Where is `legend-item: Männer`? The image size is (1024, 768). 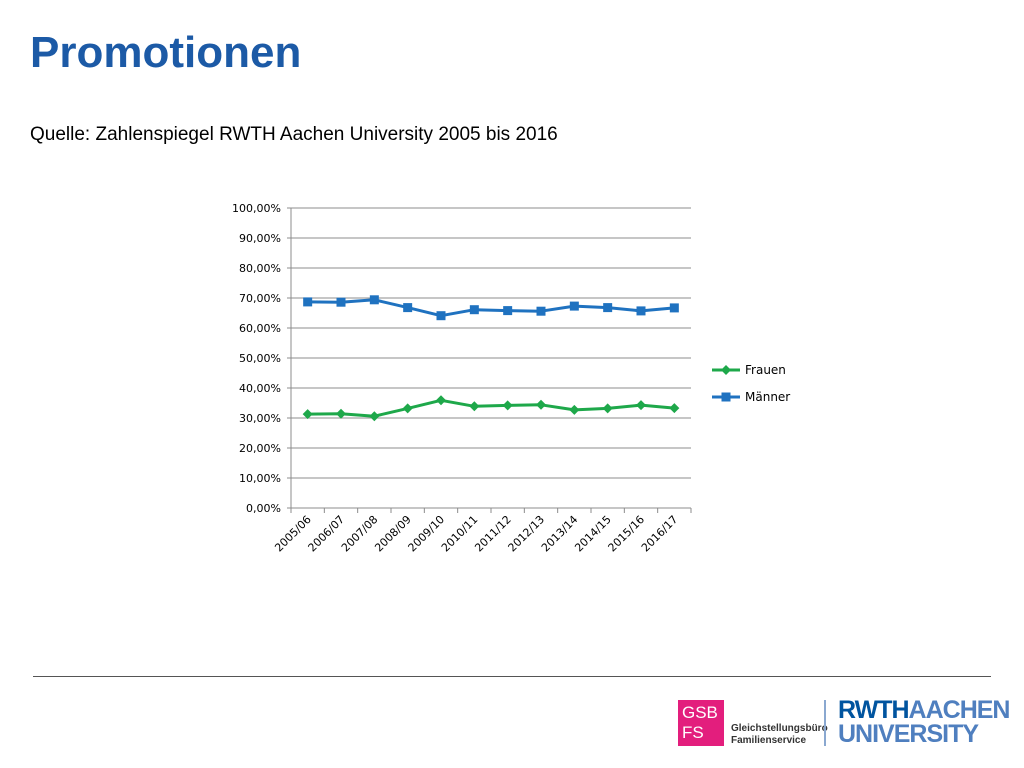 legend-item: Männer is located at coordinates (751, 397).